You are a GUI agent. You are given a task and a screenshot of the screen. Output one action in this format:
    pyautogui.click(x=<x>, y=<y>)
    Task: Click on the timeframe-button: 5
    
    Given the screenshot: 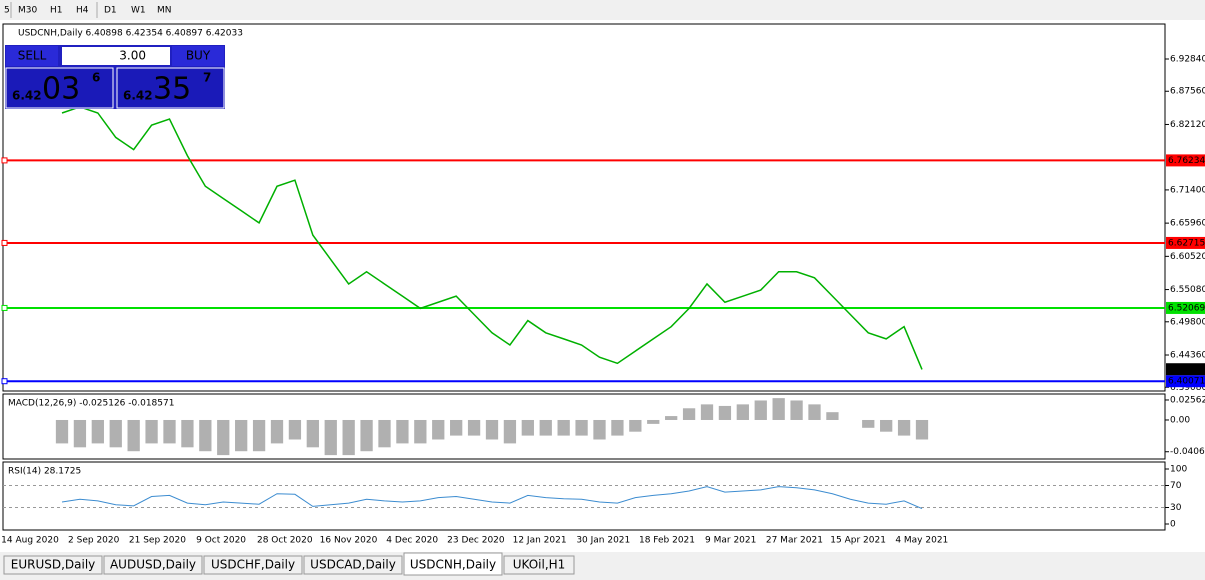 What is the action you would take?
    pyautogui.click(x=7, y=11)
    